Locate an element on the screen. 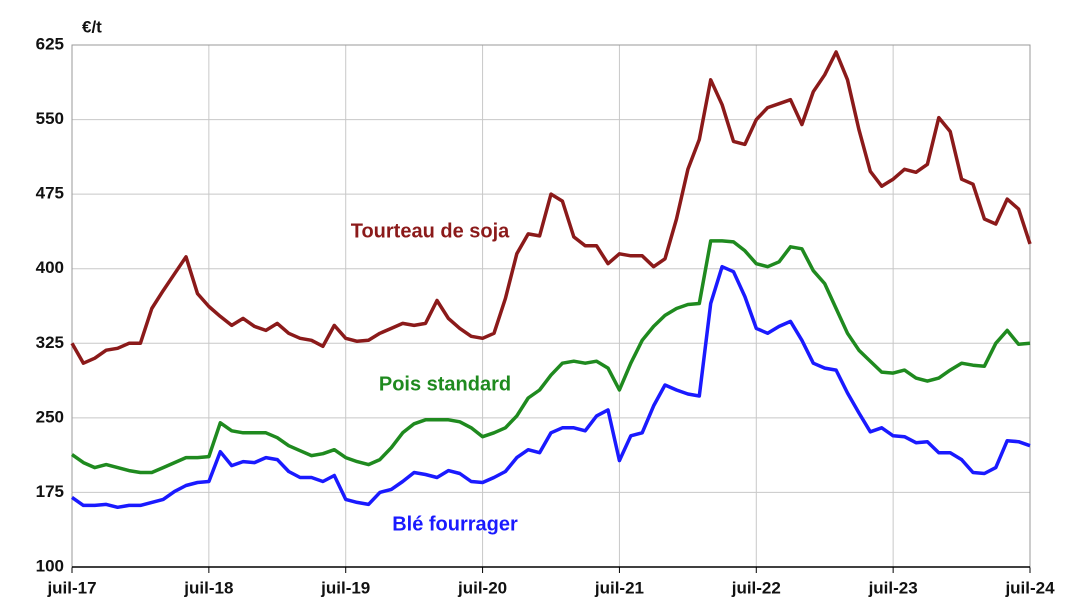  x-tick-label: juil-23 is located at coordinates (893, 587).